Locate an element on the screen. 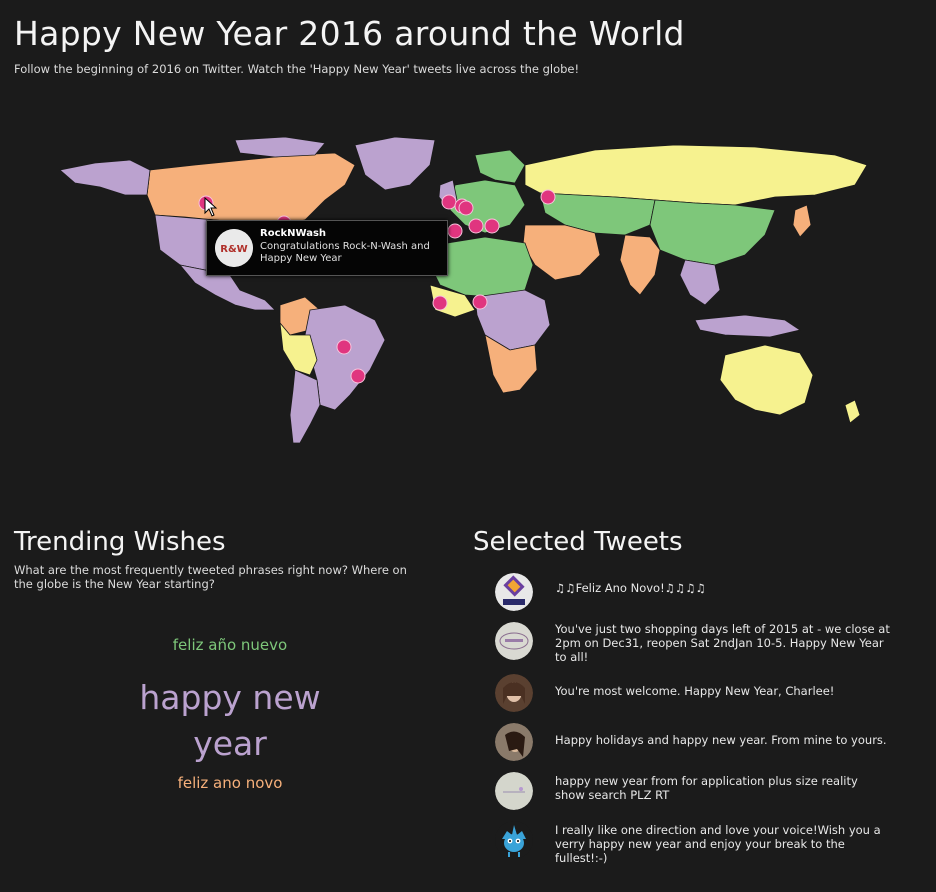 This screenshot has width=936, height=892. region-china is located at coordinates (712, 232).